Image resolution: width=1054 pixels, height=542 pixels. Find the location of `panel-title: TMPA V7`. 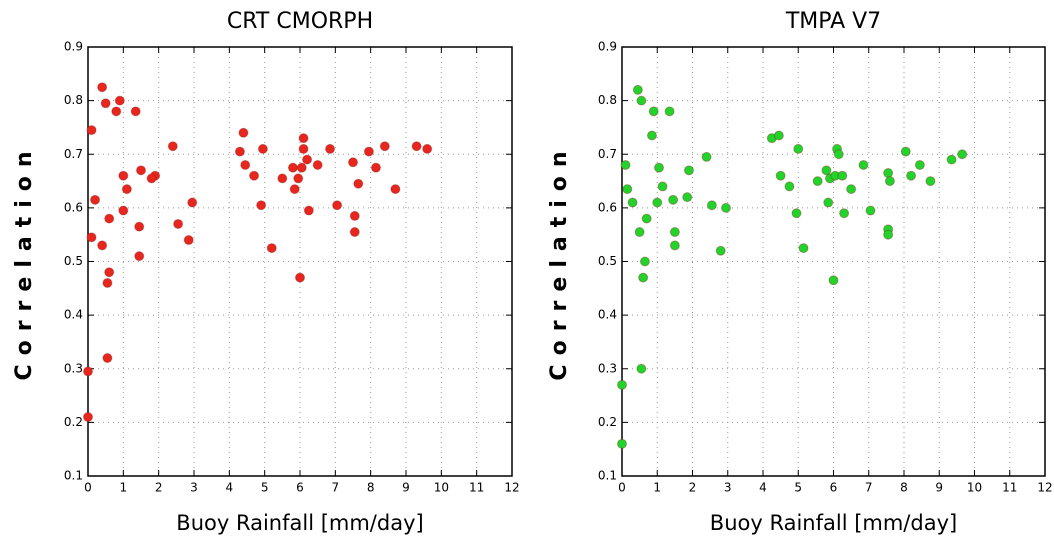

panel-title: TMPA V7 is located at coordinates (833, 21).